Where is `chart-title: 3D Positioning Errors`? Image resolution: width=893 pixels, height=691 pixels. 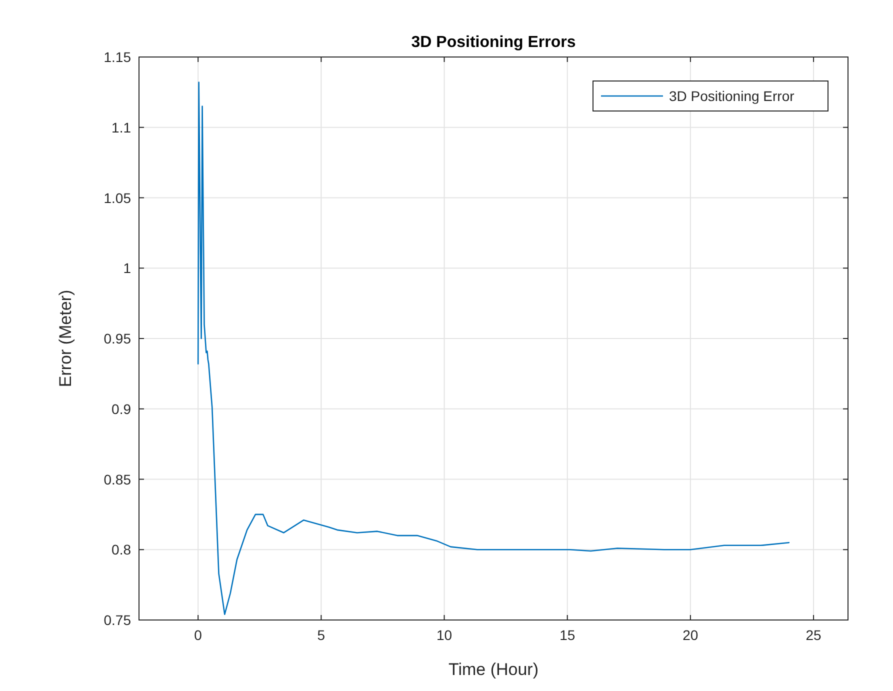 chart-title: 3D Positioning Errors is located at coordinates (493, 42).